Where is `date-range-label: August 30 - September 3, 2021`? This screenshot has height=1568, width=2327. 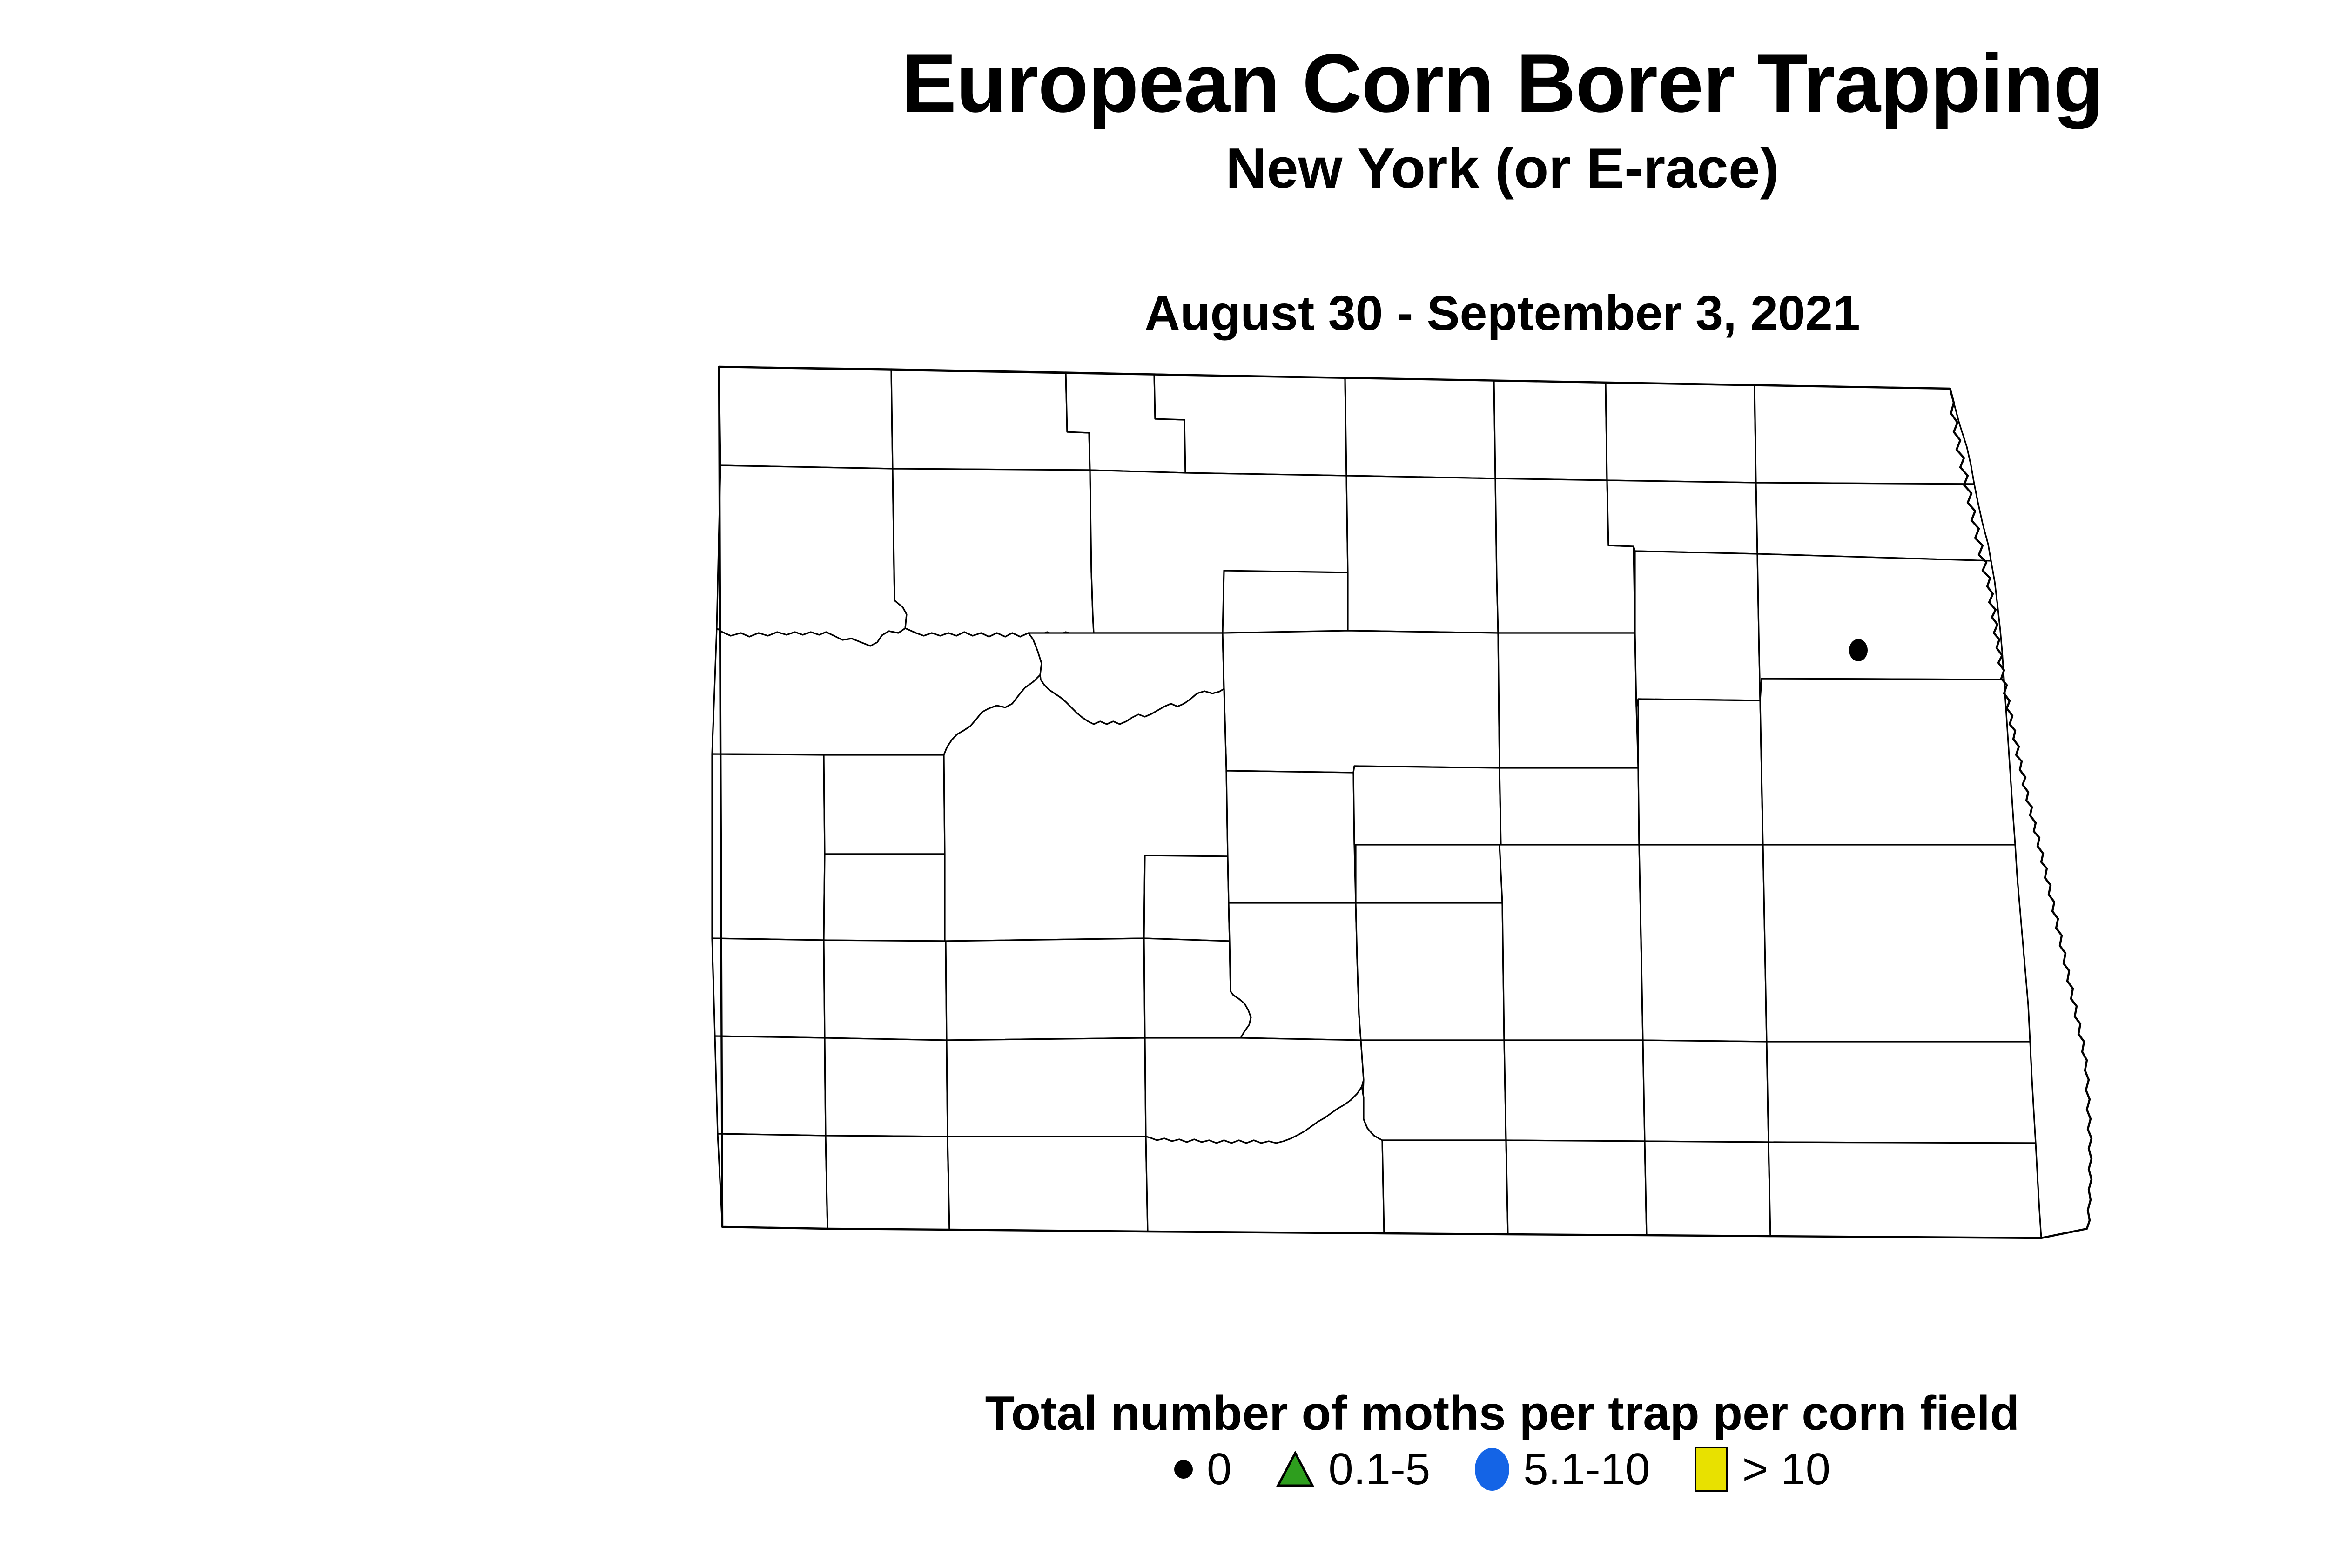
date-range-label: August 30 - September 3, 2021 is located at coordinates (1502, 313).